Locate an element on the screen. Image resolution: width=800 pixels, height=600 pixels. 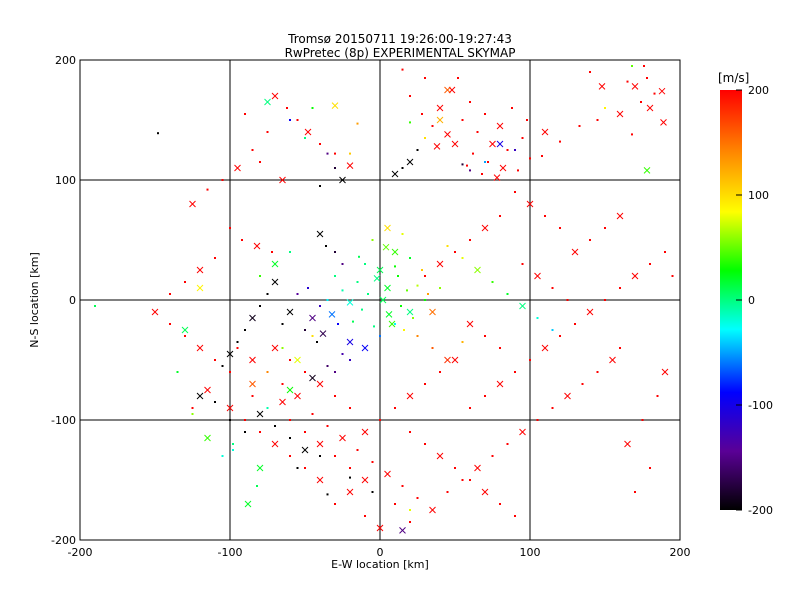
y-tick-label: 200 is located at coordinates (65, 60).